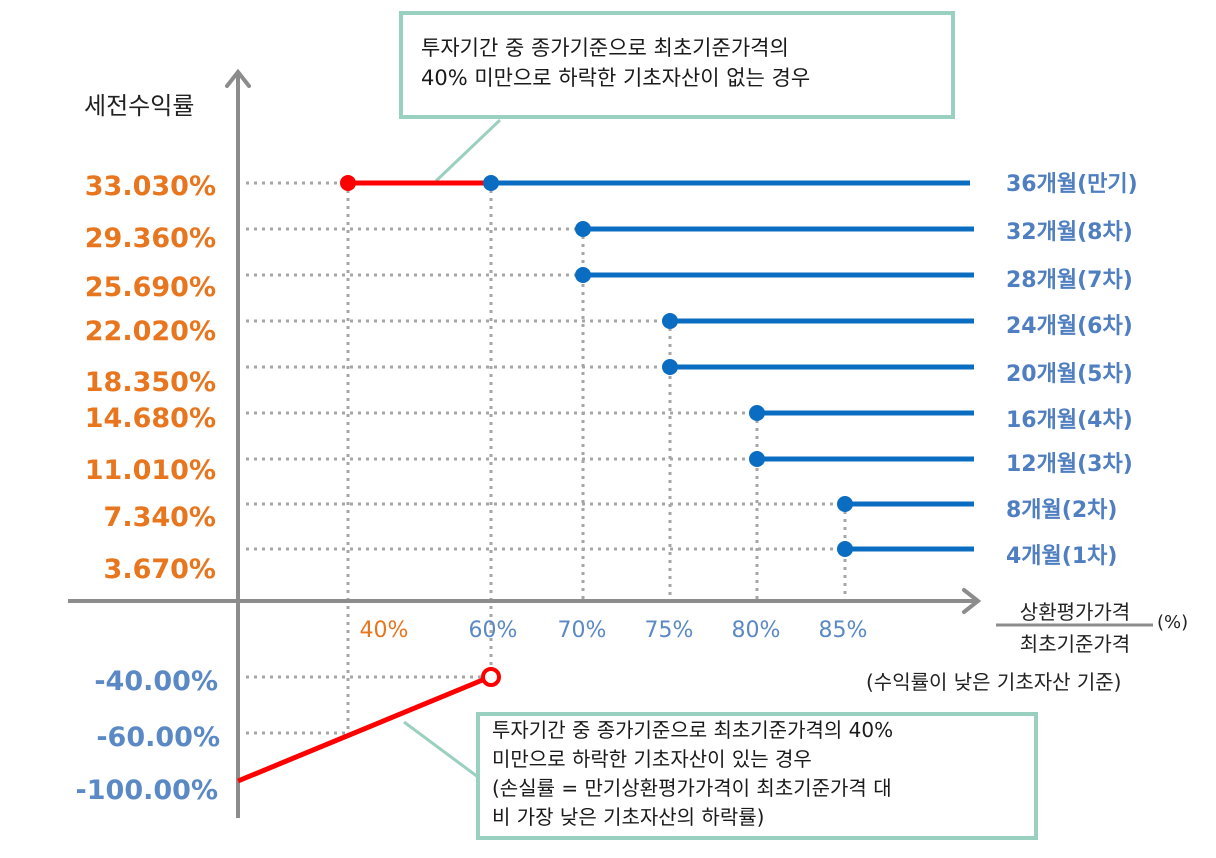 This screenshot has height=858, width=1216. I want to click on svg-text: 11.010%, so click(150, 470).